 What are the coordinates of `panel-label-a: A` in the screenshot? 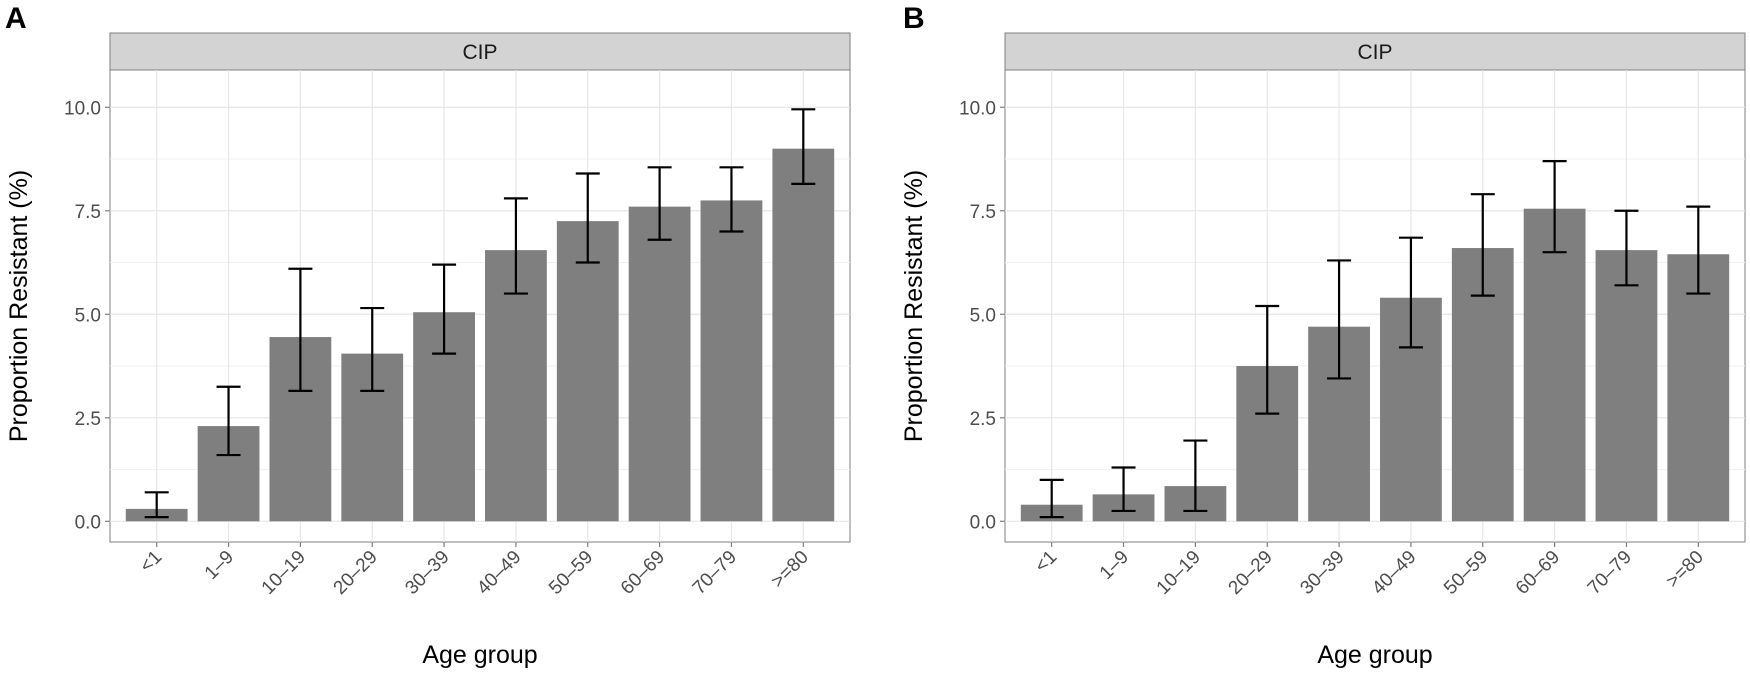 It's located at (16, 18).